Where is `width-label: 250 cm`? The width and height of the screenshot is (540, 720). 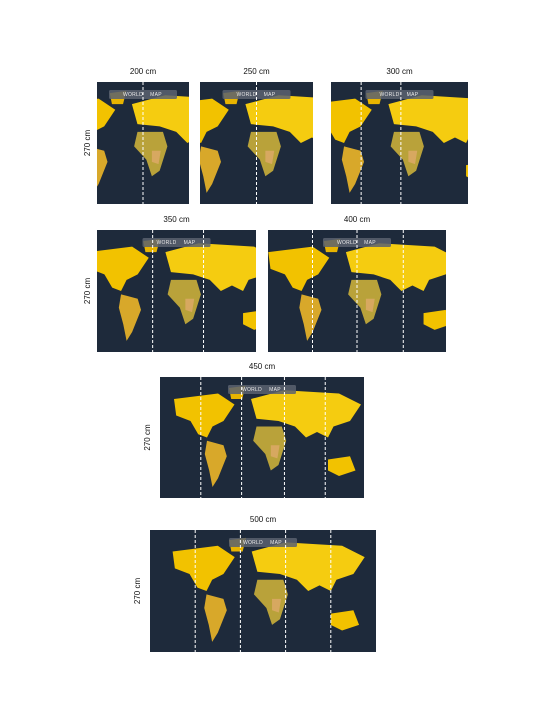
width-label: 250 cm is located at coordinates (256, 71).